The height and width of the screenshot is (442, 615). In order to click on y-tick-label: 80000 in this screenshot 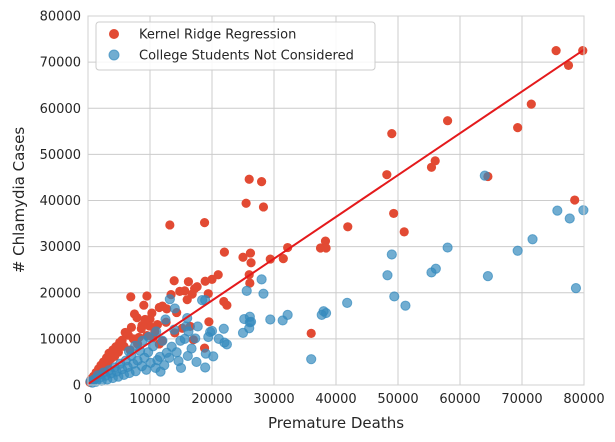, I will do `click(60, 17)`.